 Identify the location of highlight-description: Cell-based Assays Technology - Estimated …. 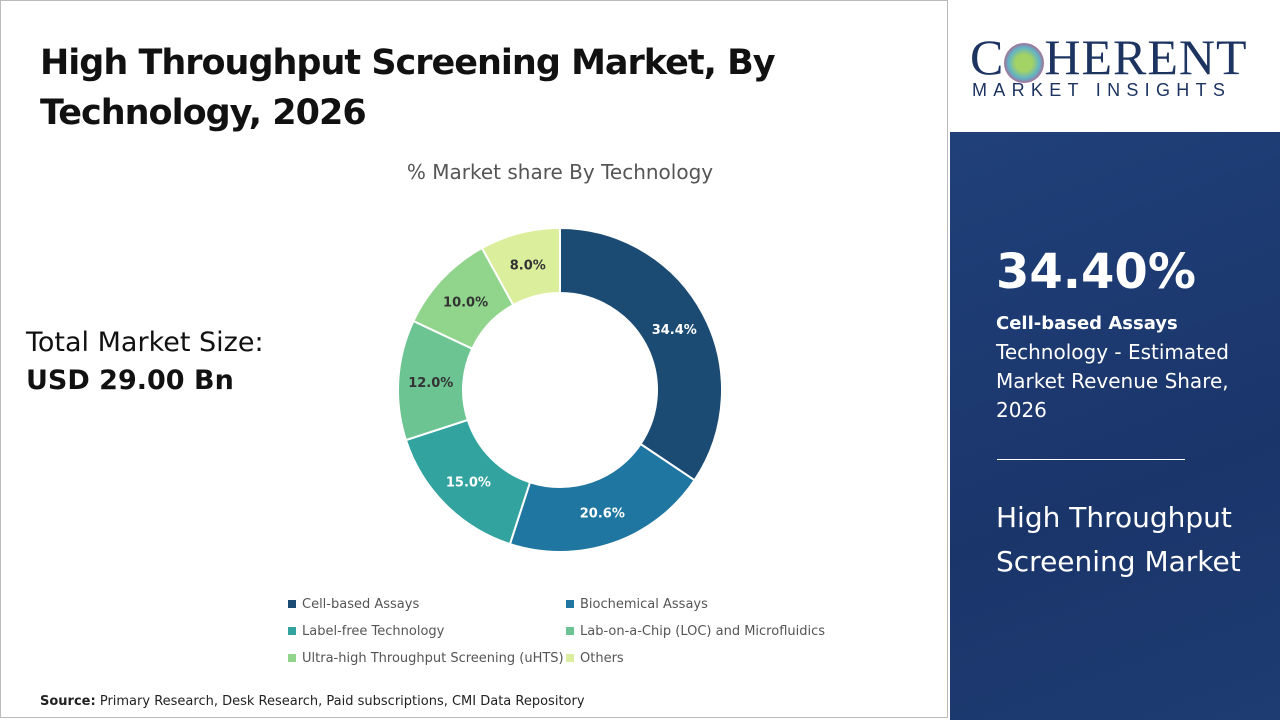
(1126, 366).